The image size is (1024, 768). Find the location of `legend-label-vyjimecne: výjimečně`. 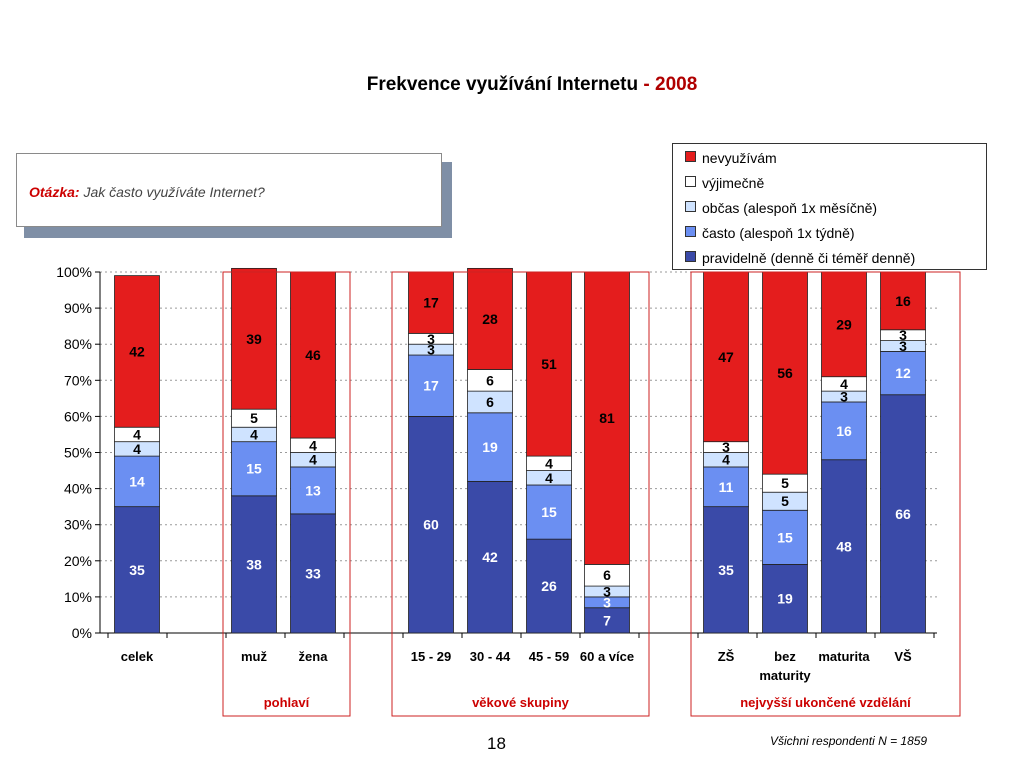

legend-label-vyjimecne: výjimečně is located at coordinates (733, 183).